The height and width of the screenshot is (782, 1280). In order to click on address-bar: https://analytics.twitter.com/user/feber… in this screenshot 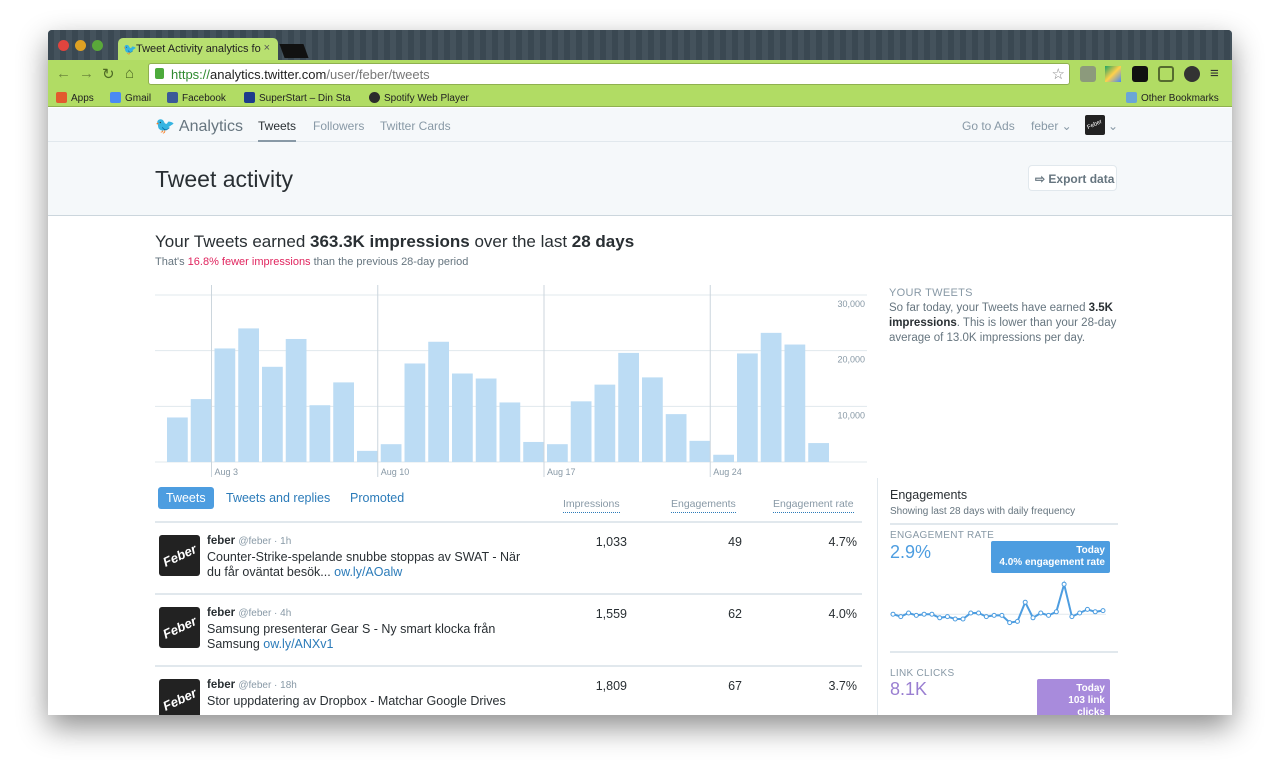, I will do `click(609, 74)`.